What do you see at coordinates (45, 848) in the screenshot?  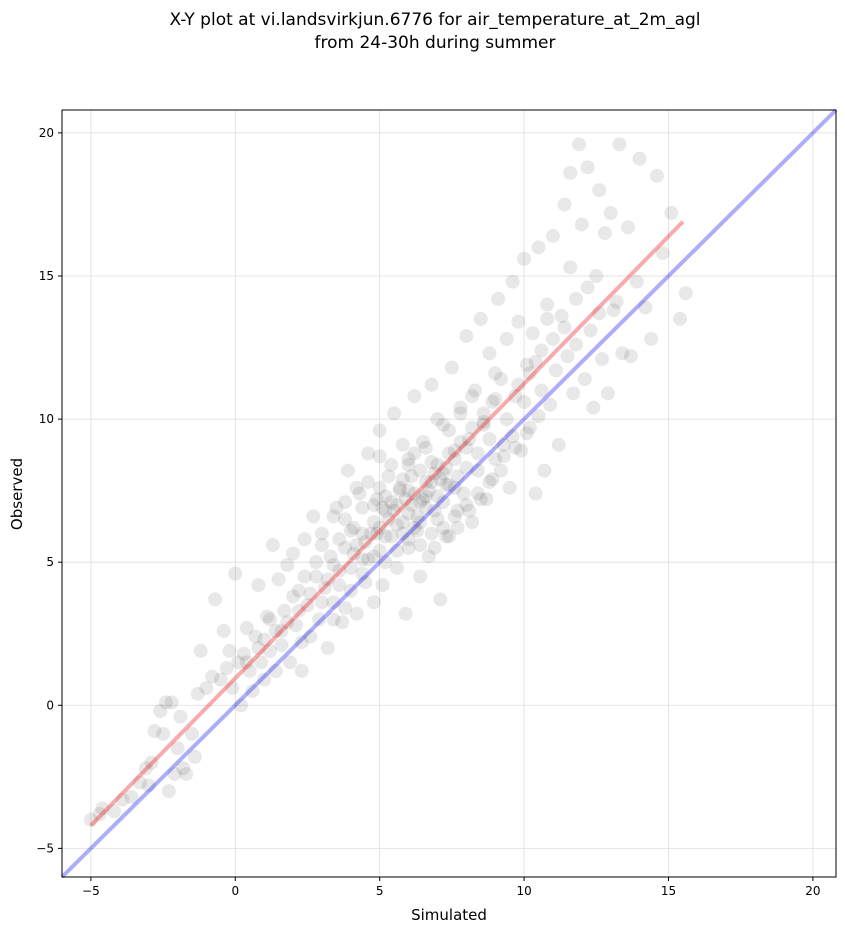 I see `y-tick-label: −5` at bounding box center [45, 848].